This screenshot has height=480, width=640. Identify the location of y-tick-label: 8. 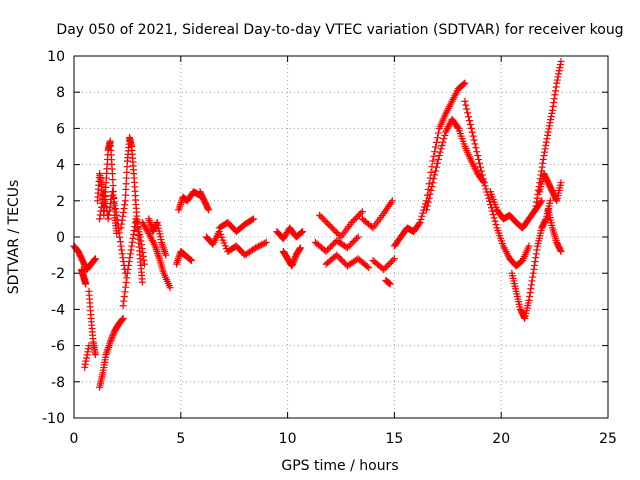
(60, 93).